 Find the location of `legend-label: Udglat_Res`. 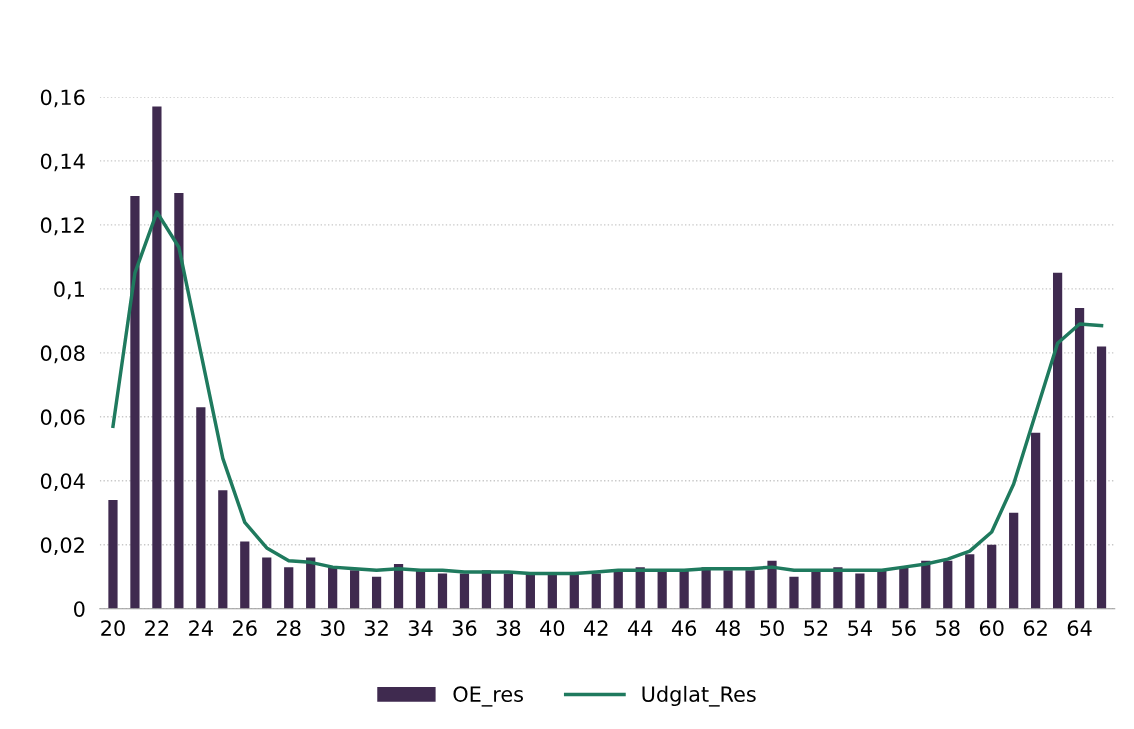

legend-label: Udglat_Res is located at coordinates (699, 696).